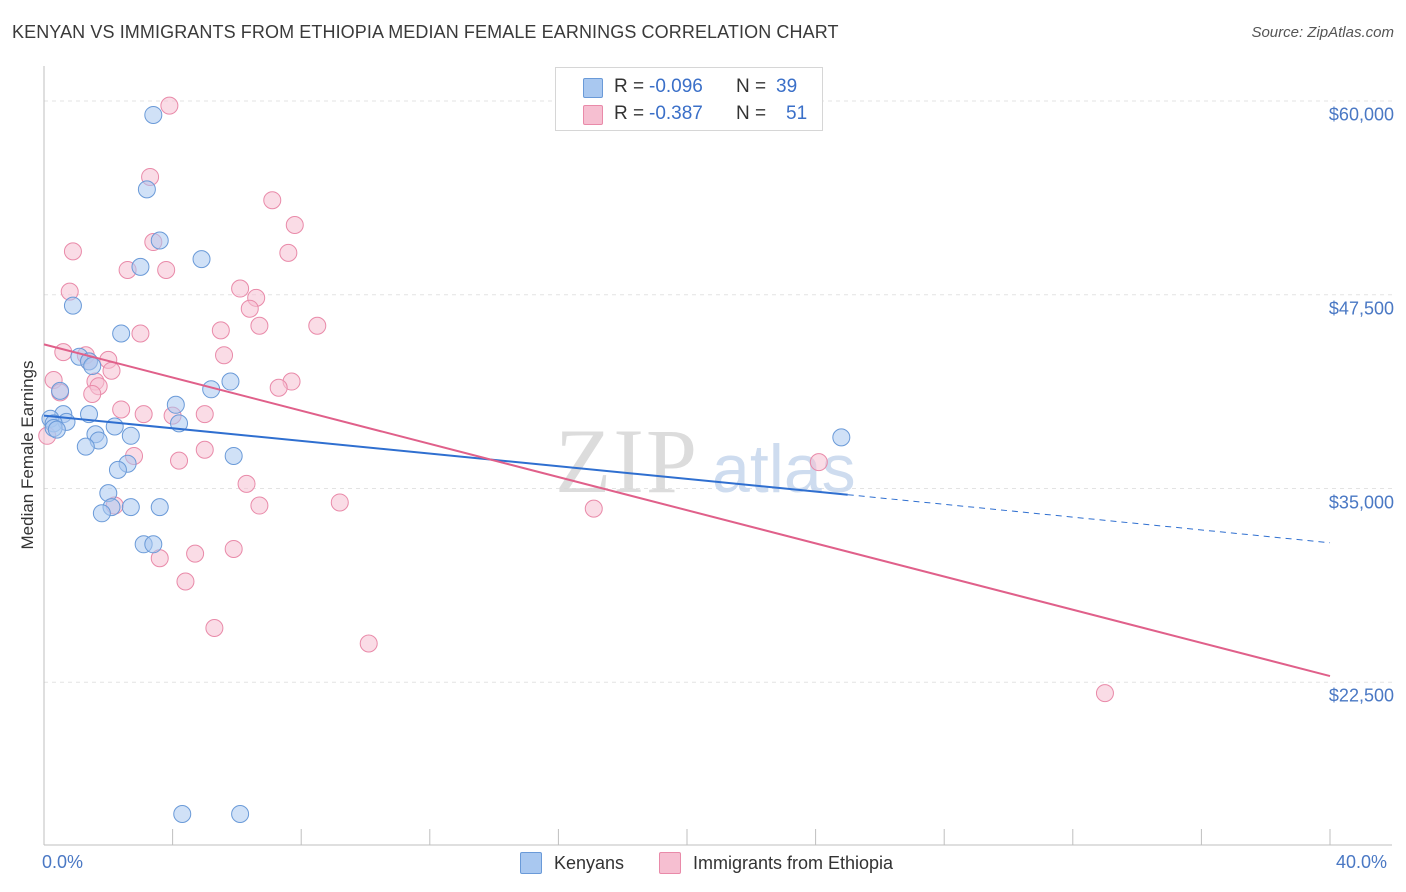 This screenshot has width=1406, height=892. I want to click on r-value: -0.387, so click(676, 113).